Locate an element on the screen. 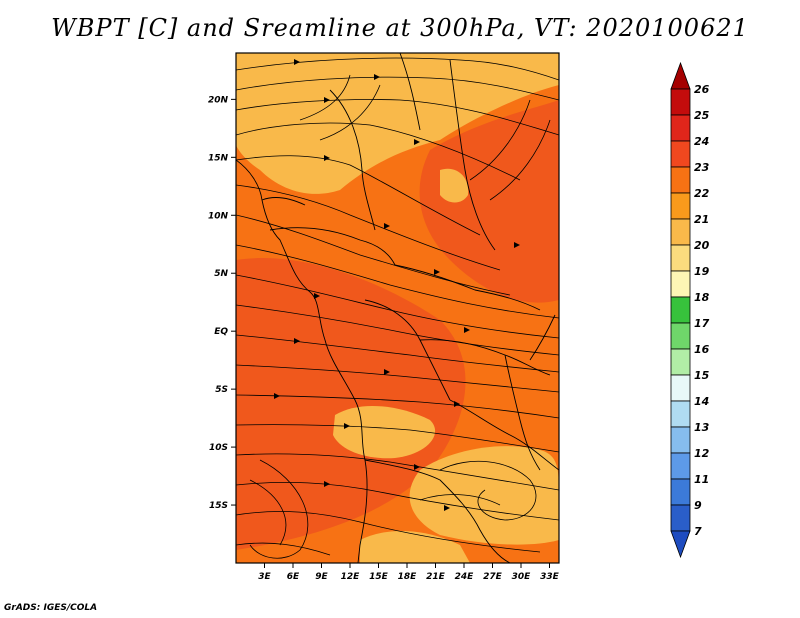  lon-label: 30E is located at coordinates (522, 577).